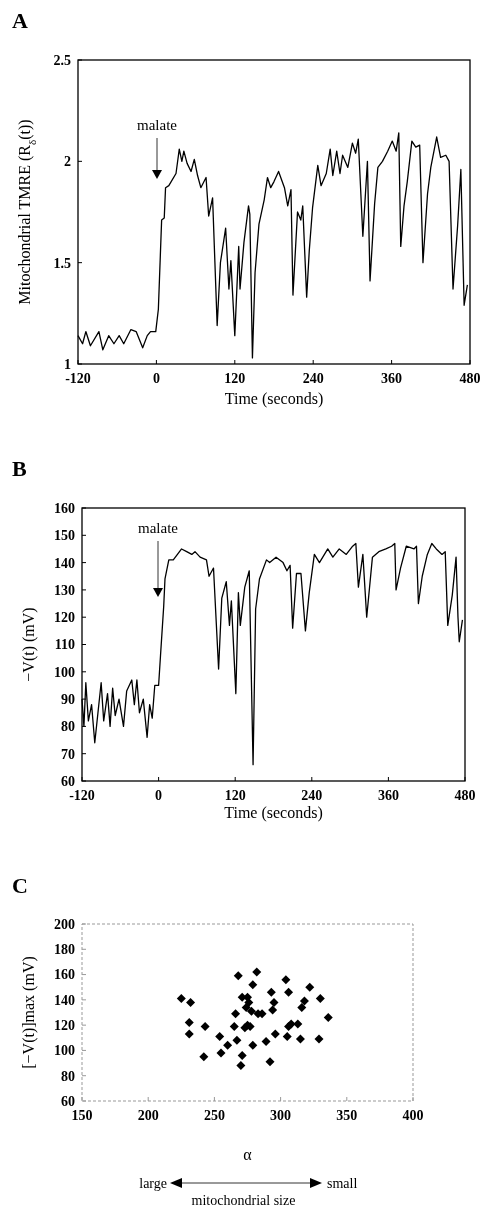 The height and width of the screenshot is (1208, 485). What do you see at coordinates (20, 20) in the screenshot?
I see `chart-title: A` at bounding box center [20, 20].